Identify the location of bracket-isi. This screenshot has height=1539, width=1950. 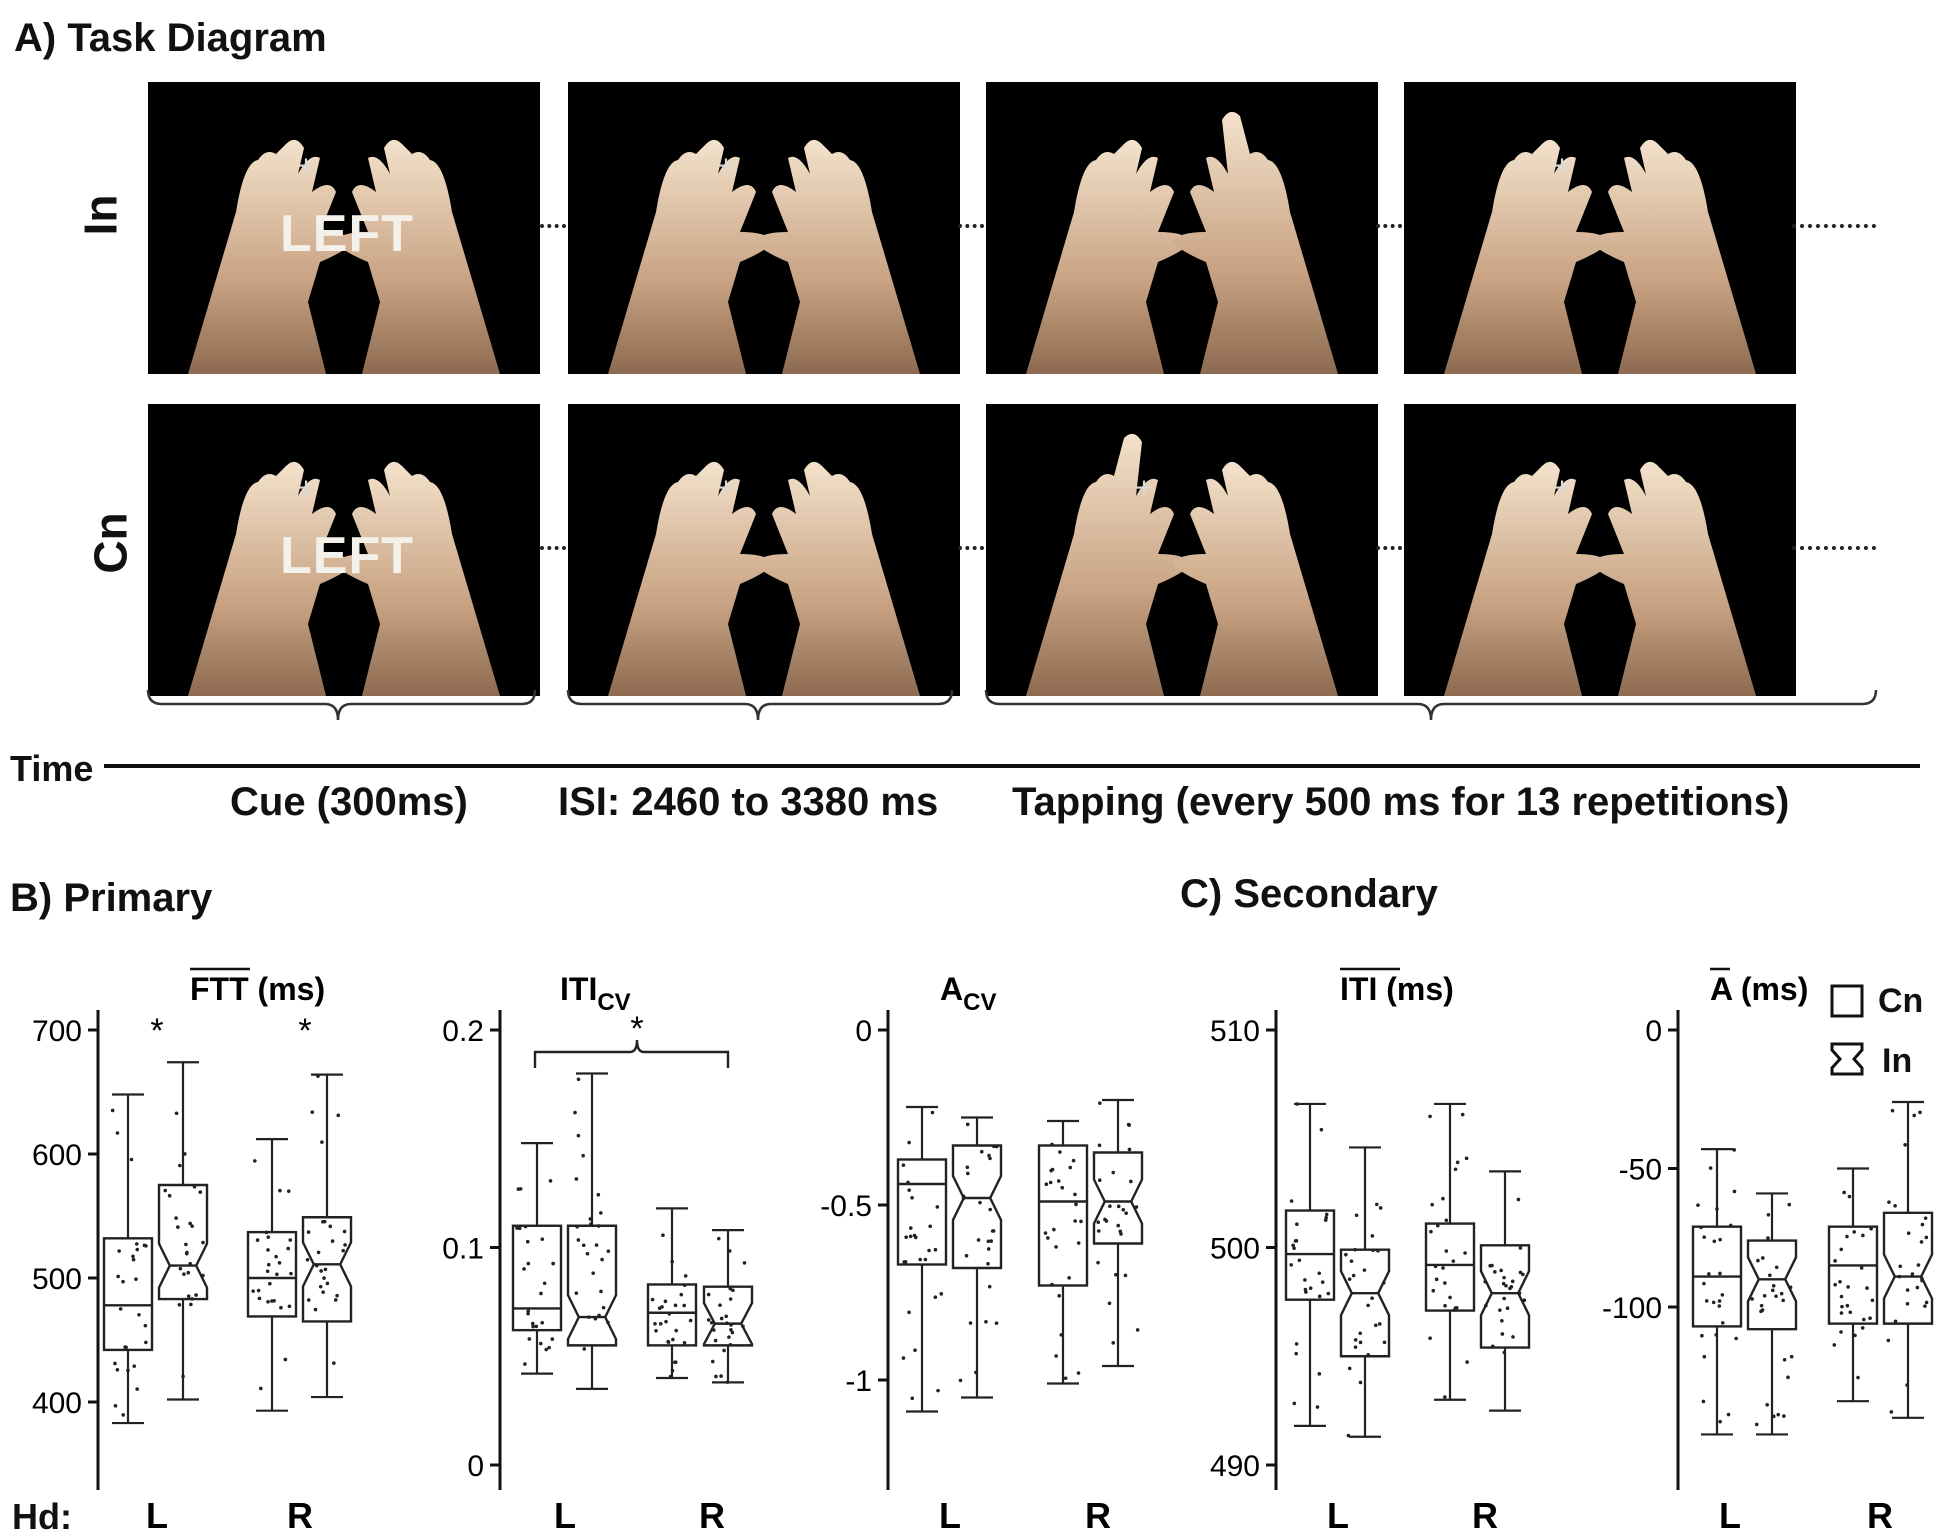
(760, 705).